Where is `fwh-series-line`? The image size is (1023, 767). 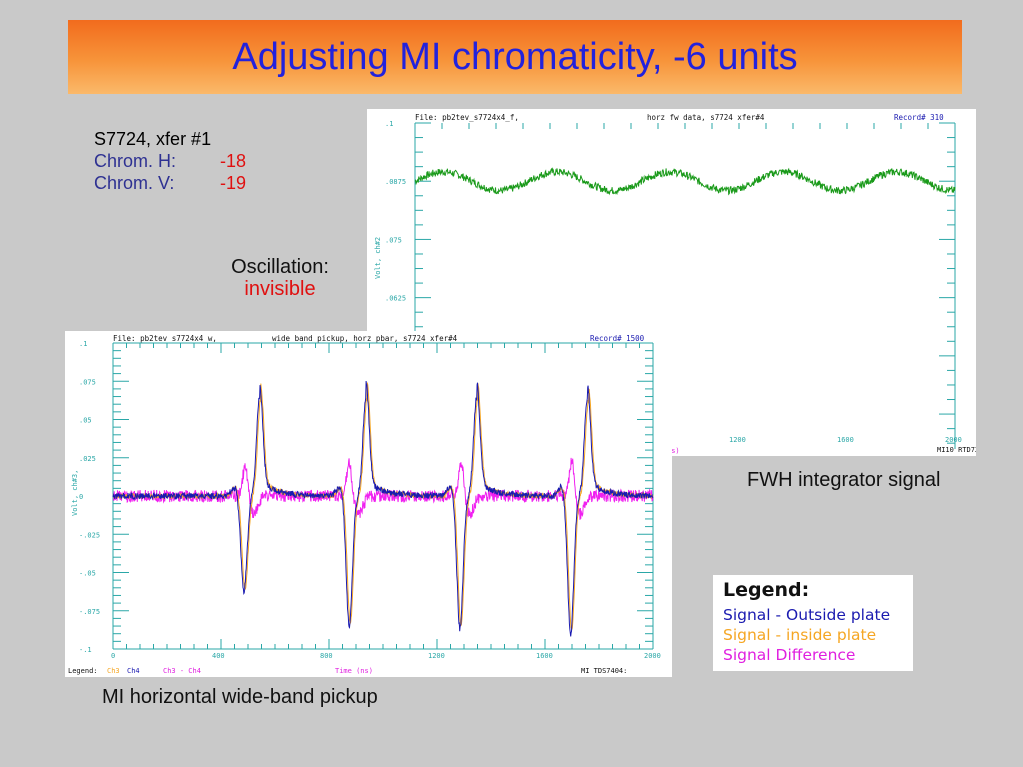
fwh-series-line is located at coordinates (685, 181).